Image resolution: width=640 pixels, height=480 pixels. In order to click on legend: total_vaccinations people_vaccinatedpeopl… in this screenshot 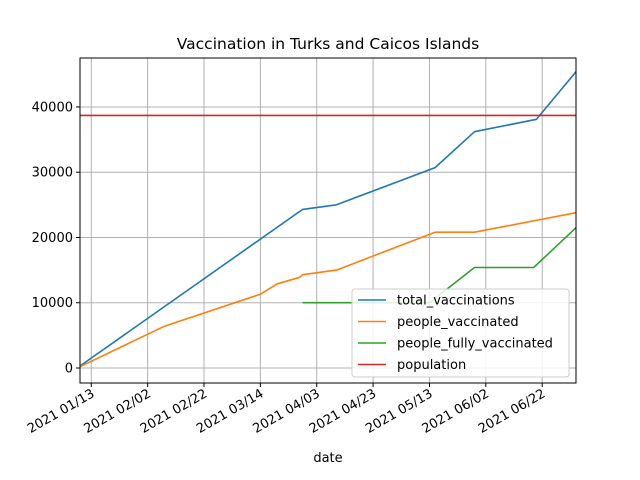, I will do `click(460, 333)`.